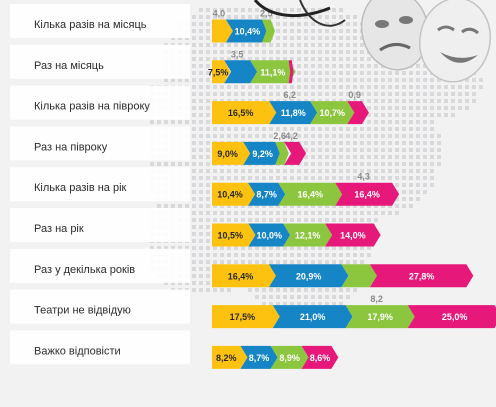  I want to click on row-band, so click(100, 265).